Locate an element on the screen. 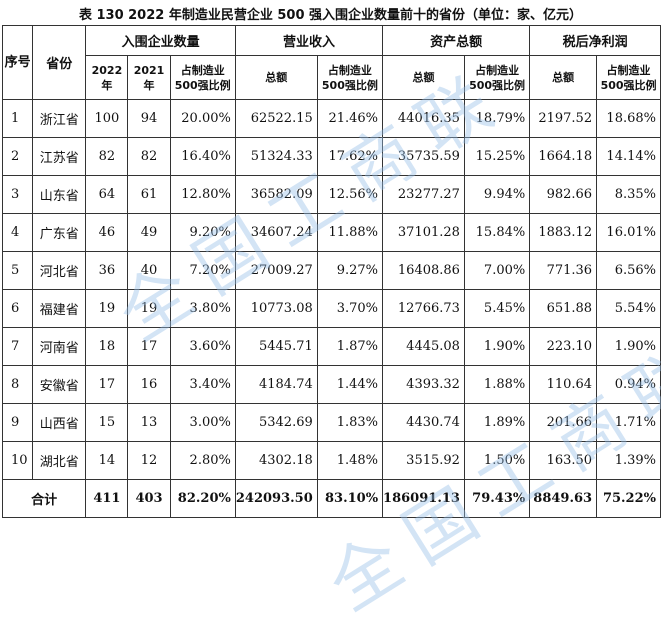 The image size is (661, 630). row-province: 江苏省 is located at coordinates (59, 156).